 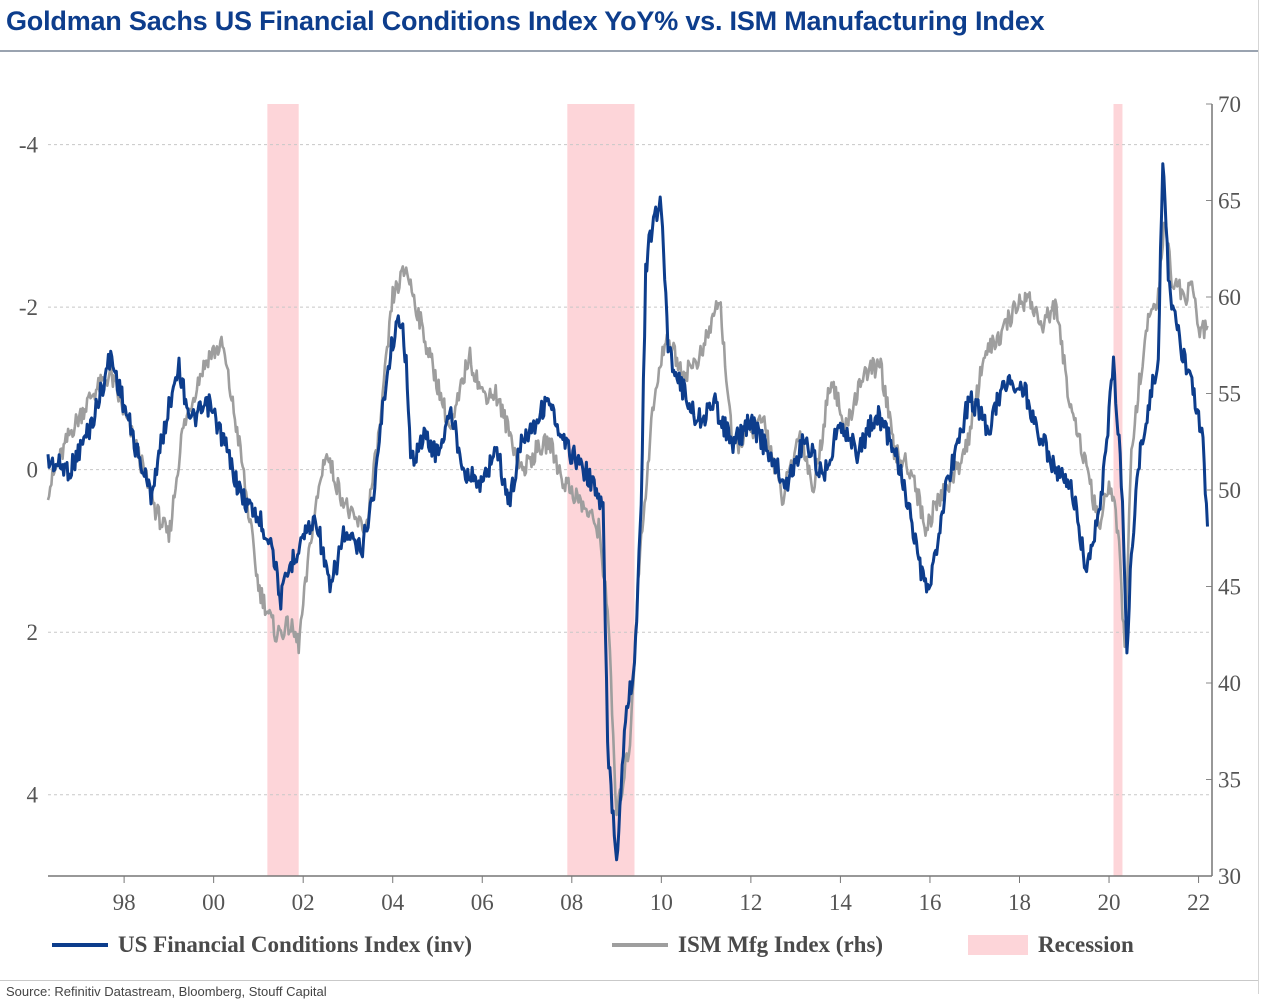 I want to click on y-right-tick-label: 60, so click(x=1229, y=297).